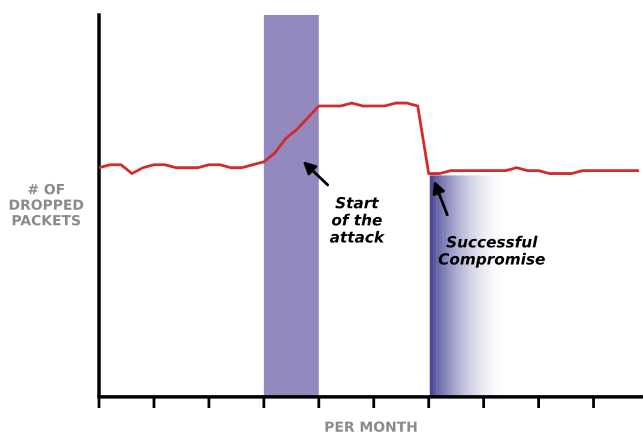 The image size is (643, 439). What do you see at coordinates (357, 219) in the screenshot?
I see `annotation: Start of the attack` at bounding box center [357, 219].